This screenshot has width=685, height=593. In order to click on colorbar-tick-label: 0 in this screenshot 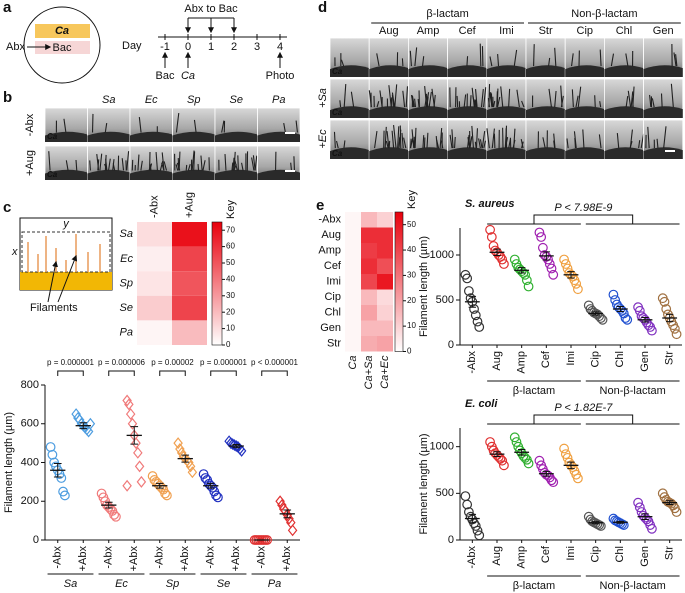, I will do `click(228, 344)`.